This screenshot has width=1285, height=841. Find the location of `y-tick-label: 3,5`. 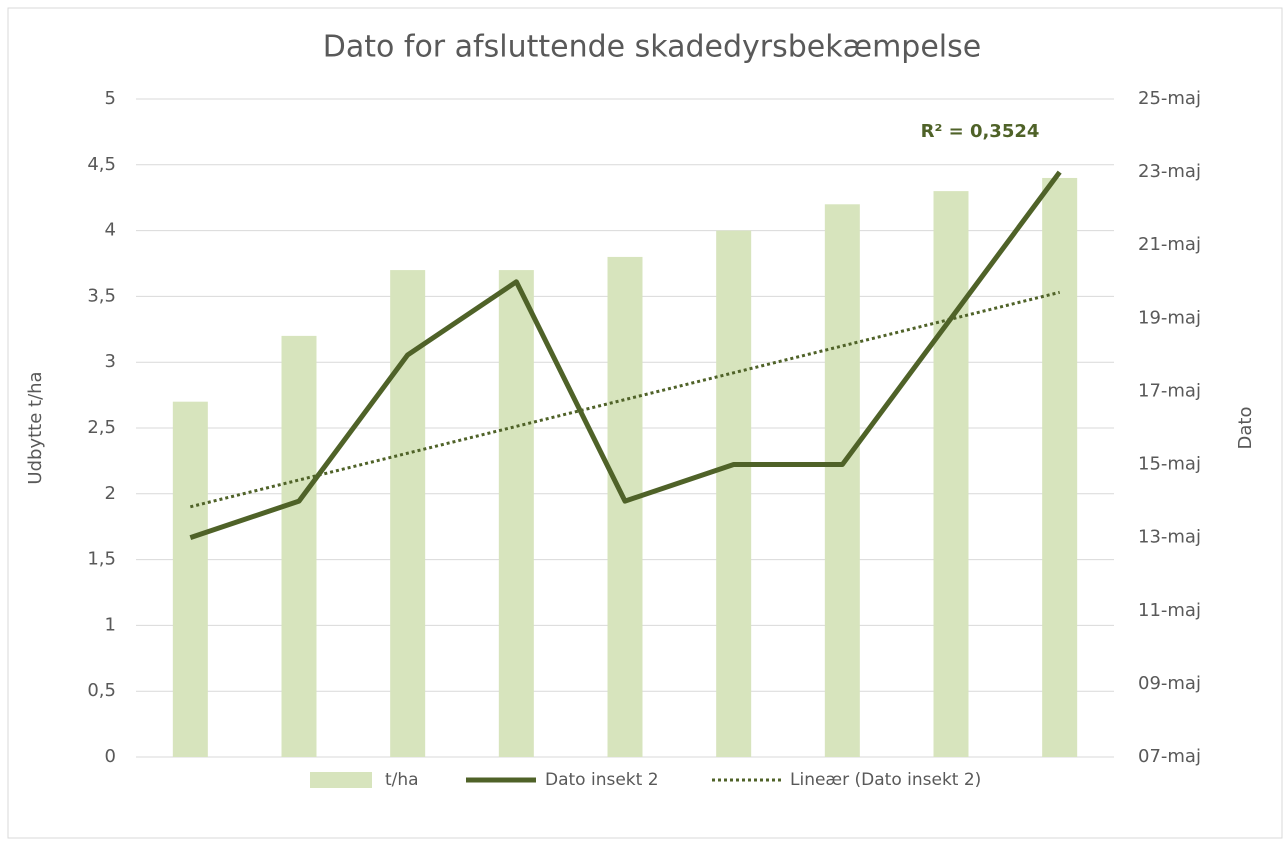

y-tick-label: 3,5 is located at coordinates (101, 295).